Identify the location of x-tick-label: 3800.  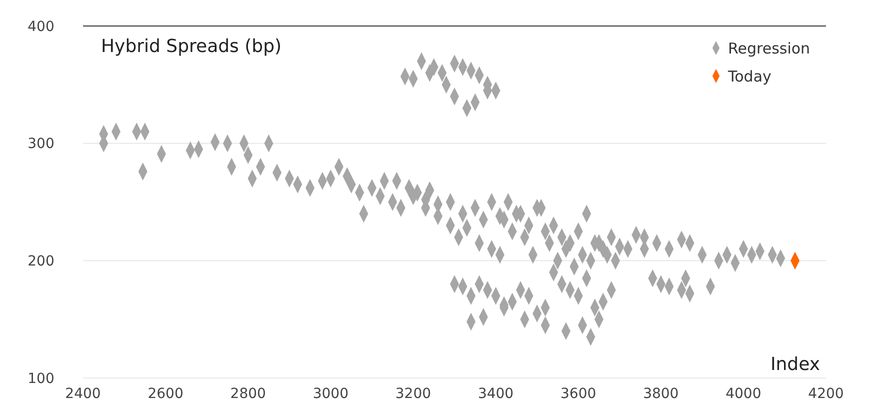
(661, 394).